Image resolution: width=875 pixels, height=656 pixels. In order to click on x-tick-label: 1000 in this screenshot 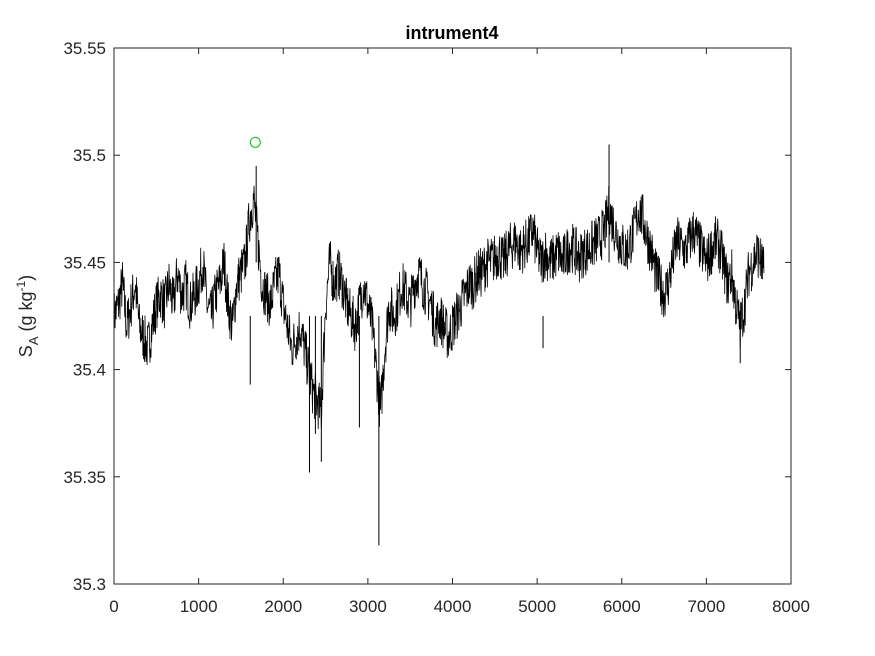, I will do `click(199, 606)`.